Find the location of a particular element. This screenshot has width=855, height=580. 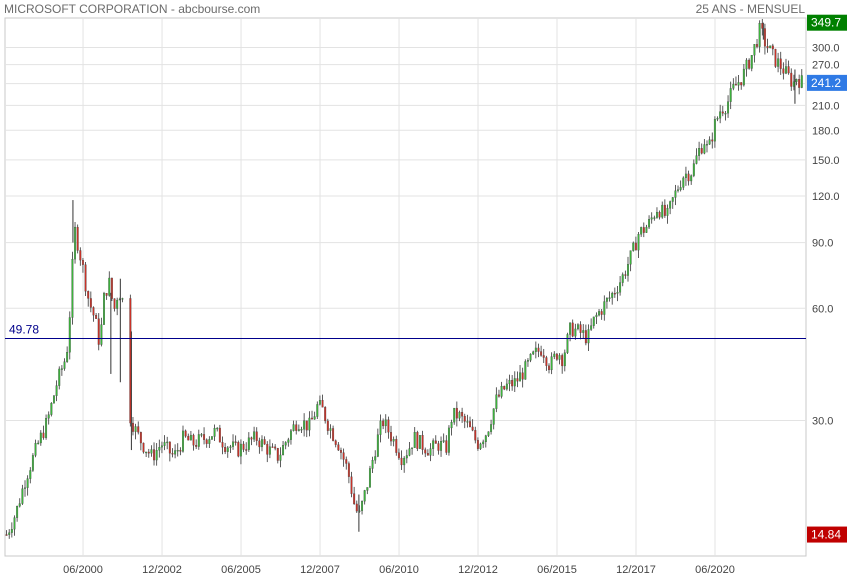

price-label-text: 349.7 is located at coordinates (826, 23).